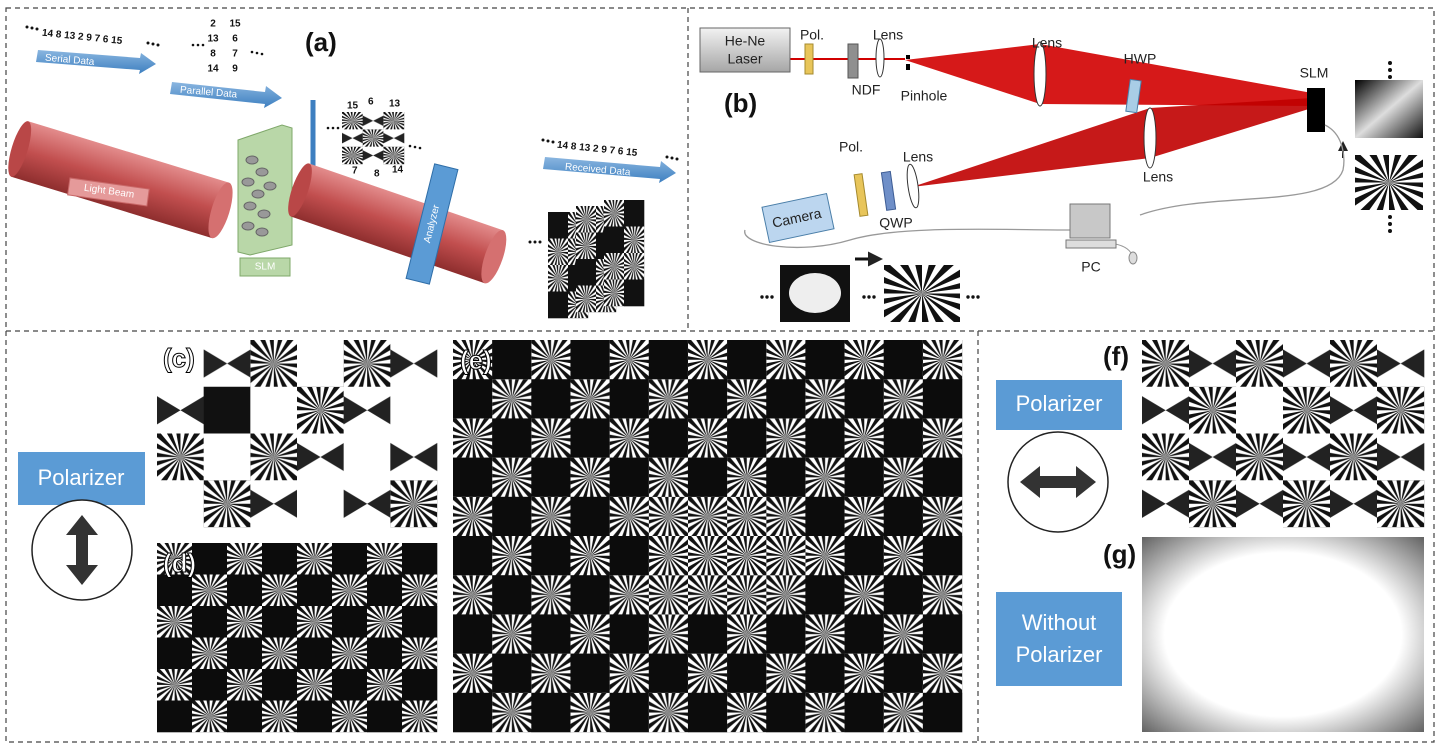 This screenshot has width=1440, height=748. Describe the element at coordinates (1058, 482) in the screenshot. I see `horizontal-arrow` at that location.